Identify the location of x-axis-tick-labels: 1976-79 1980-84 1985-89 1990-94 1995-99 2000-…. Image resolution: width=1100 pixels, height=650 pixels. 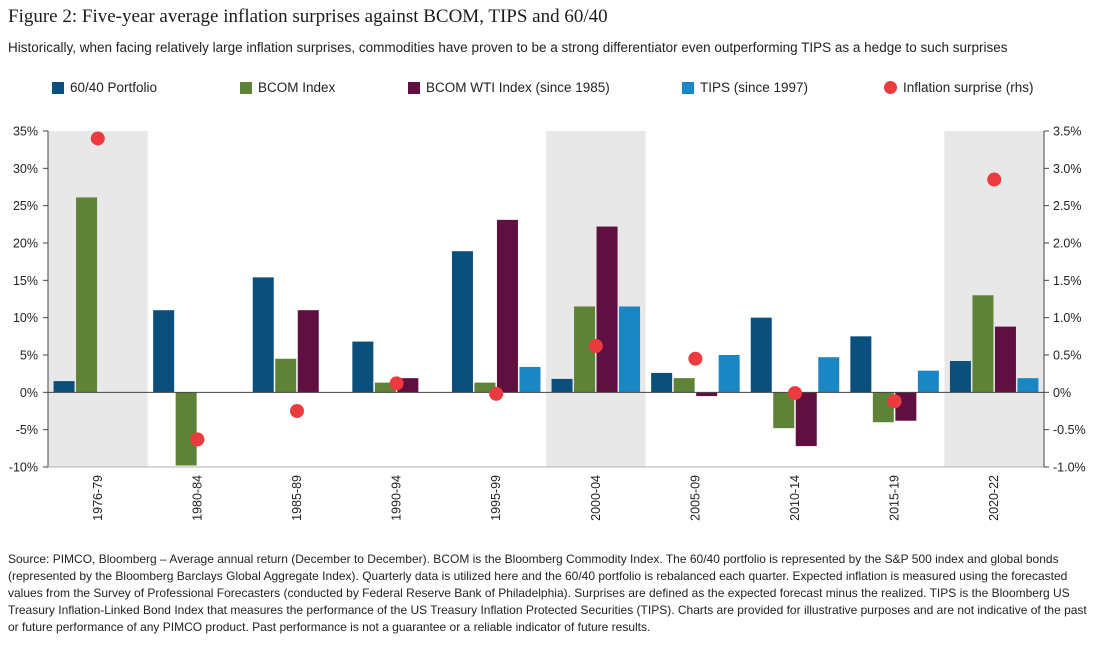
(546, 498).